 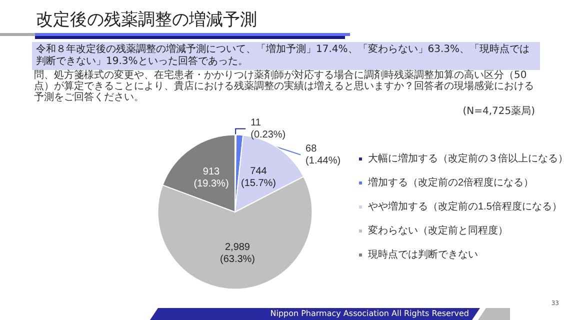 What do you see at coordinates (465, 206) in the screenshot?
I see `legend-label: やや増加する（改定前の1.5倍程度になる）` at bounding box center [465, 206].